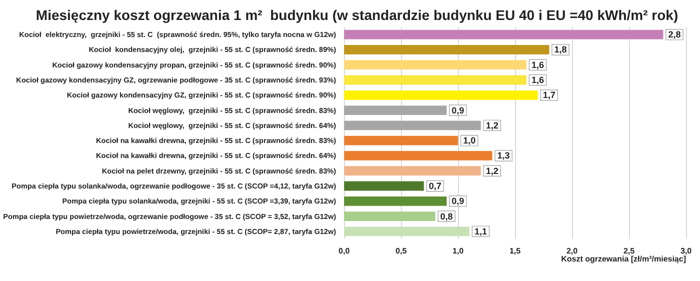 This screenshot has width=700, height=281. Describe the element at coordinates (629, 251) in the screenshot. I see `x-tick-label: 2,5` at that location.